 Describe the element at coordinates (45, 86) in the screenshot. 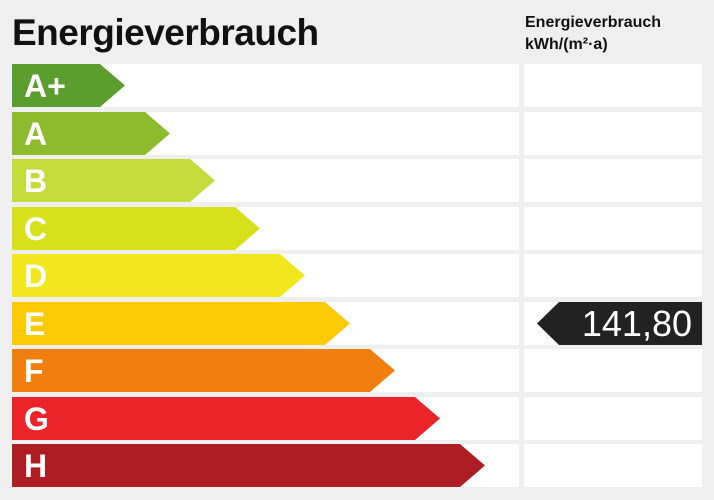

I see `class-label: A+` at that location.